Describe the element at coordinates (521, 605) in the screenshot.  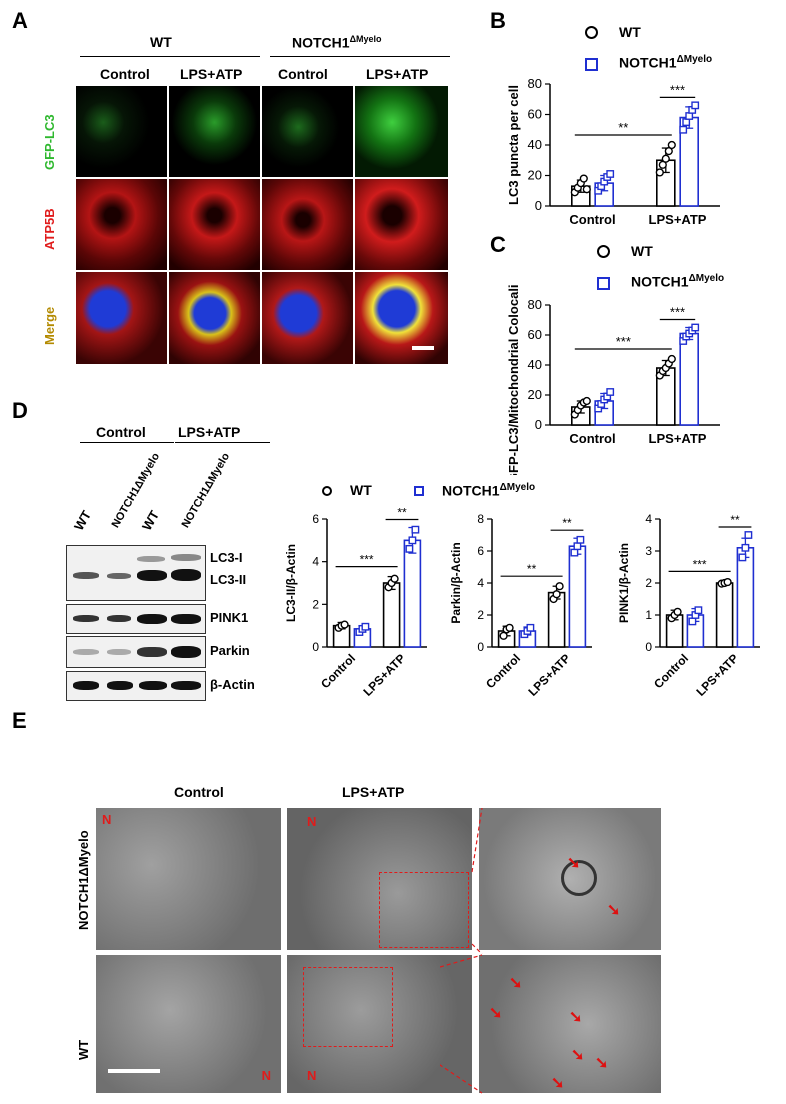
I see `chart-parkin-actin: 0 2 4 6 8 Parkin/β-Actin Control LPS+ATP ** **` at that location.